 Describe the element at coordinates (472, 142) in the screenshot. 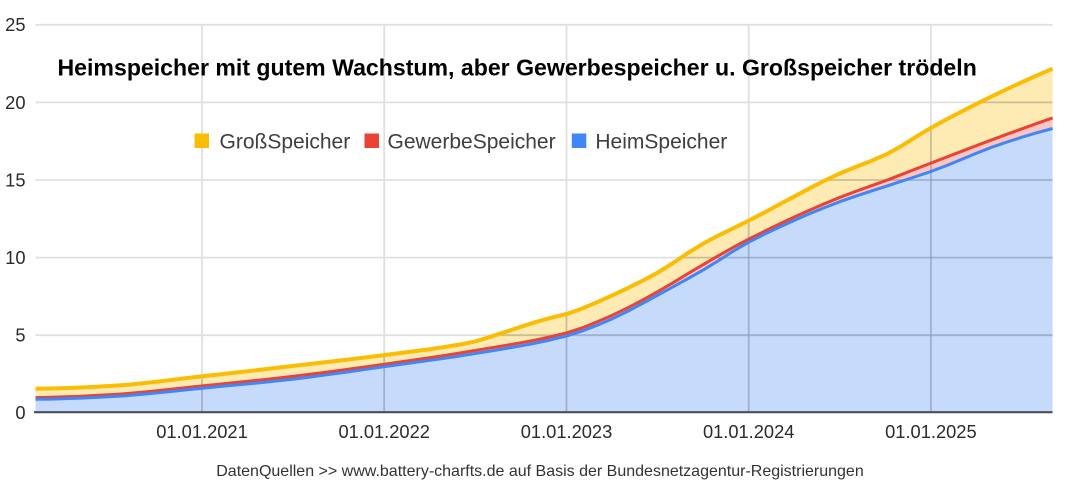

I see `svg-text: GewerbeSpeicher` at that location.